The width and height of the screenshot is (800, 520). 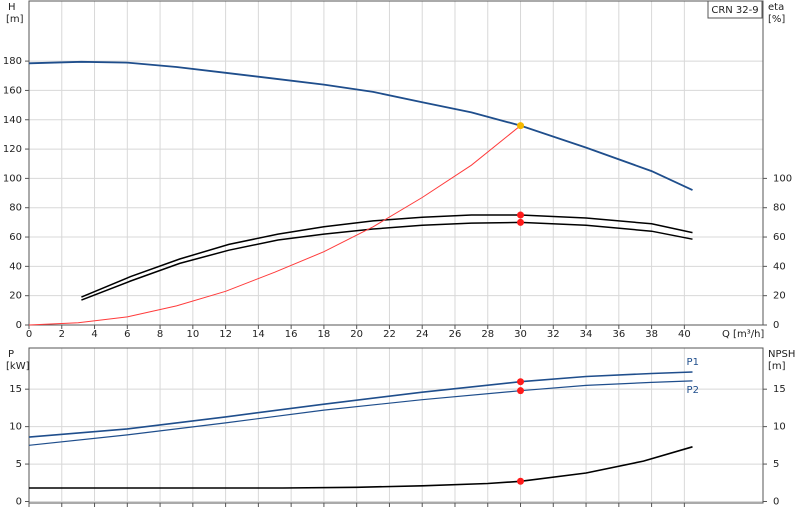 I want to click on y-tick-label: 20, so click(x=15, y=296).